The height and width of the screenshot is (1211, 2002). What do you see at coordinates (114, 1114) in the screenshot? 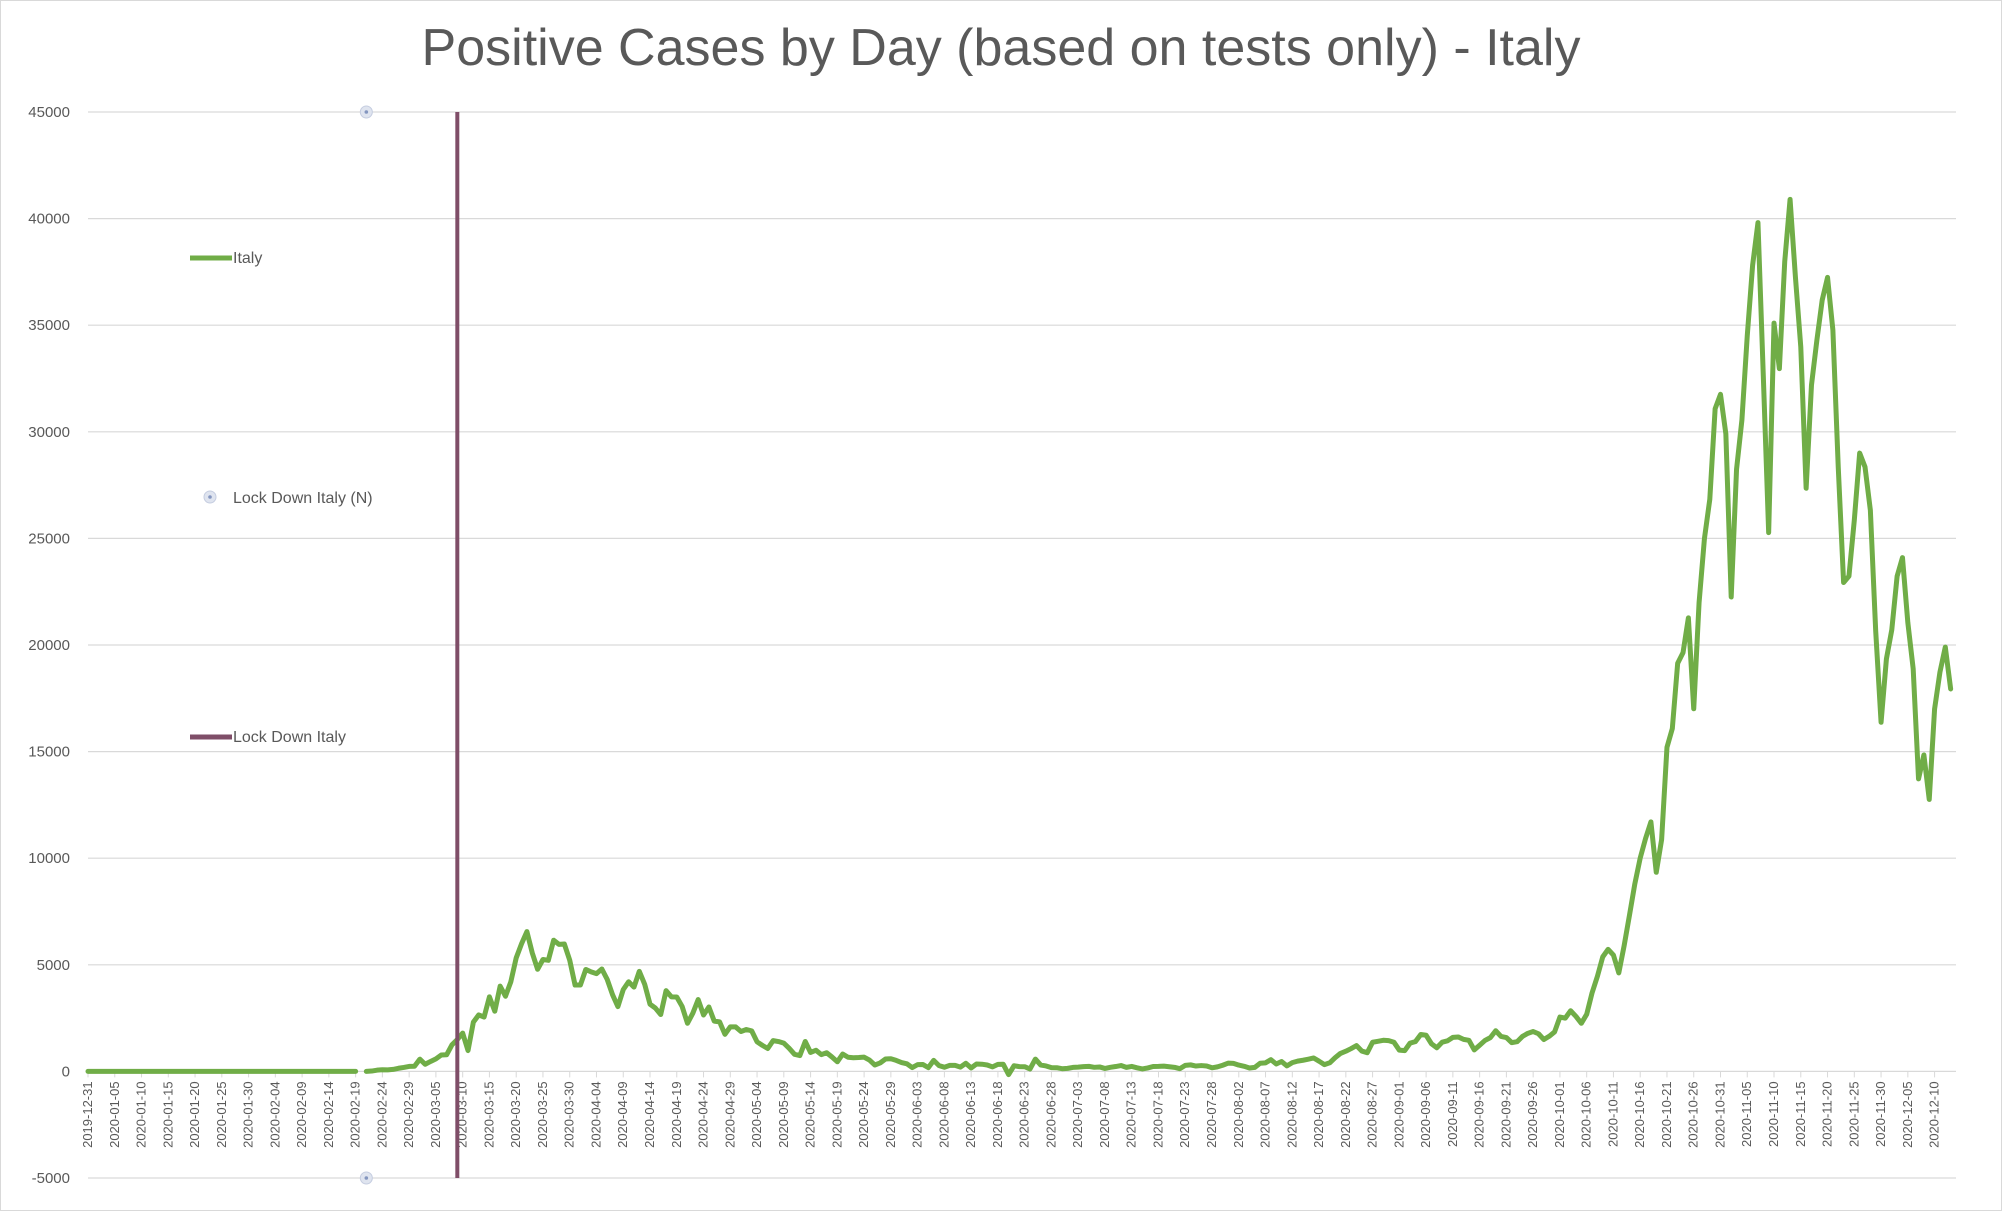
I see `x-tick-label: 2020-01-05` at bounding box center [114, 1114].